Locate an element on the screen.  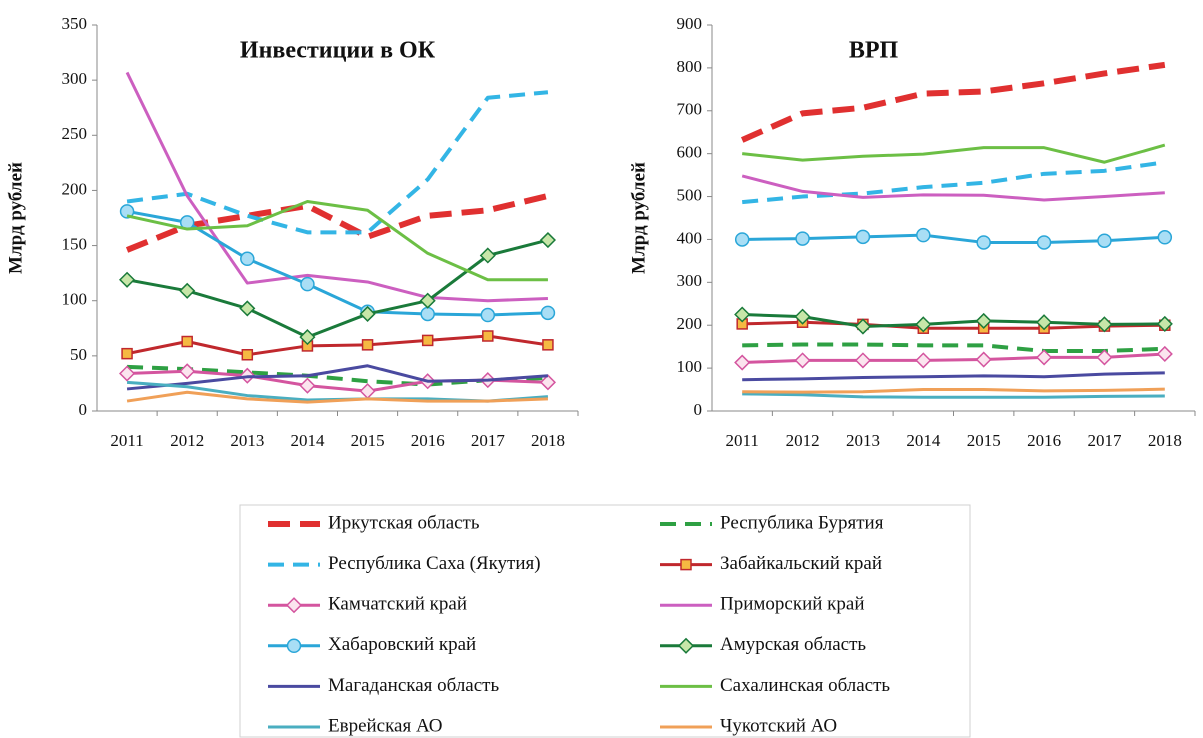
legend-label: Еврейская АО is located at coordinates (385, 725).